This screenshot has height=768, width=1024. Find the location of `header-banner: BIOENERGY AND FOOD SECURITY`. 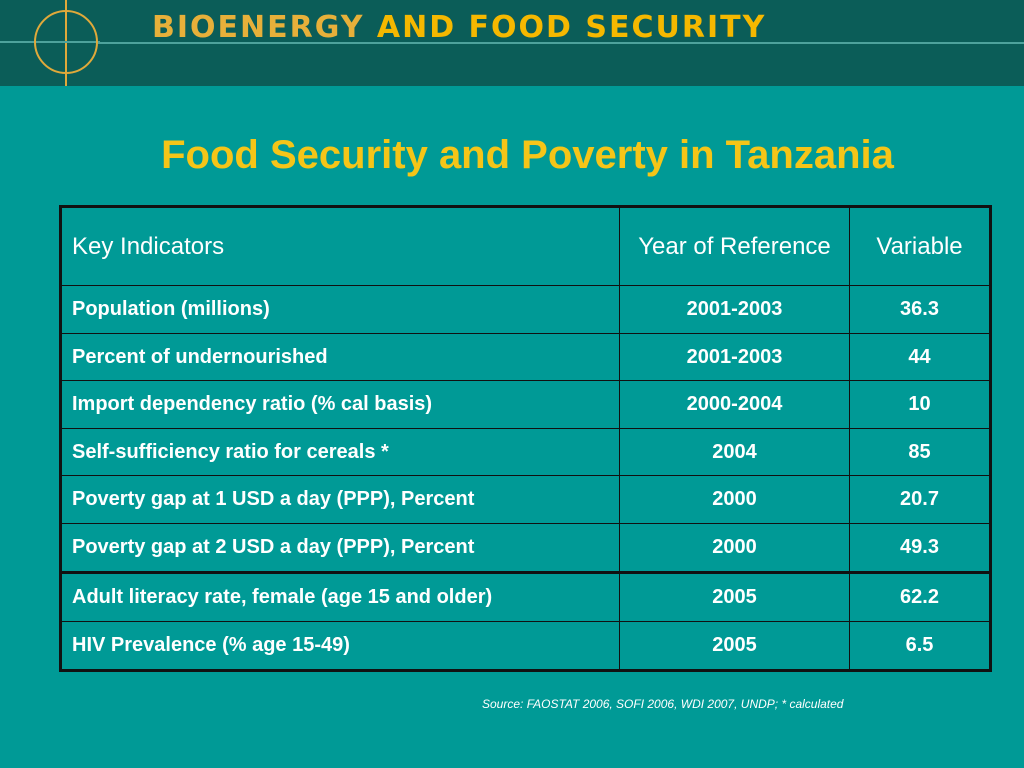

header-banner: BIOENERGY AND FOOD SECURITY is located at coordinates (512, 43).